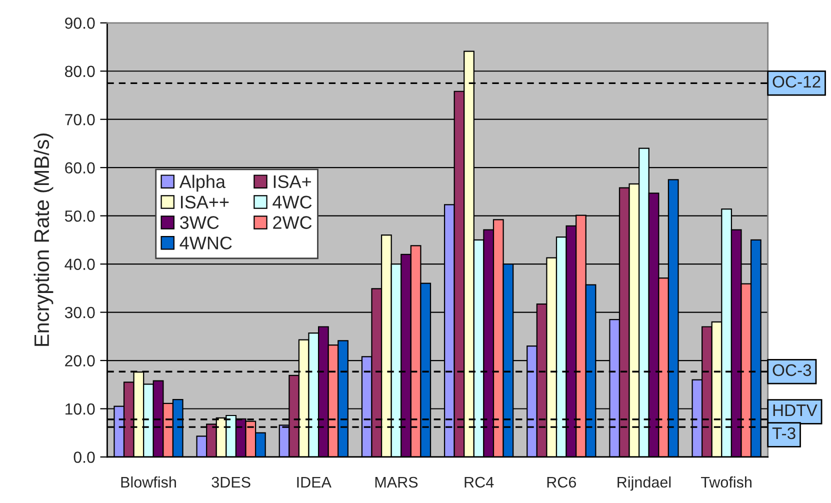 The width and height of the screenshot is (831, 503). I want to click on x-tick-label: IDEA, so click(314, 482).